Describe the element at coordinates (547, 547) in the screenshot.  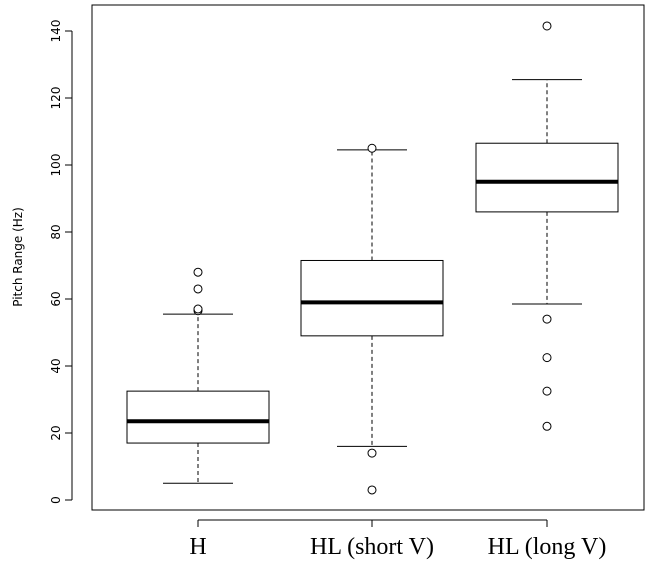
I see `x-tick-label-3: HL (long V)` at that location.